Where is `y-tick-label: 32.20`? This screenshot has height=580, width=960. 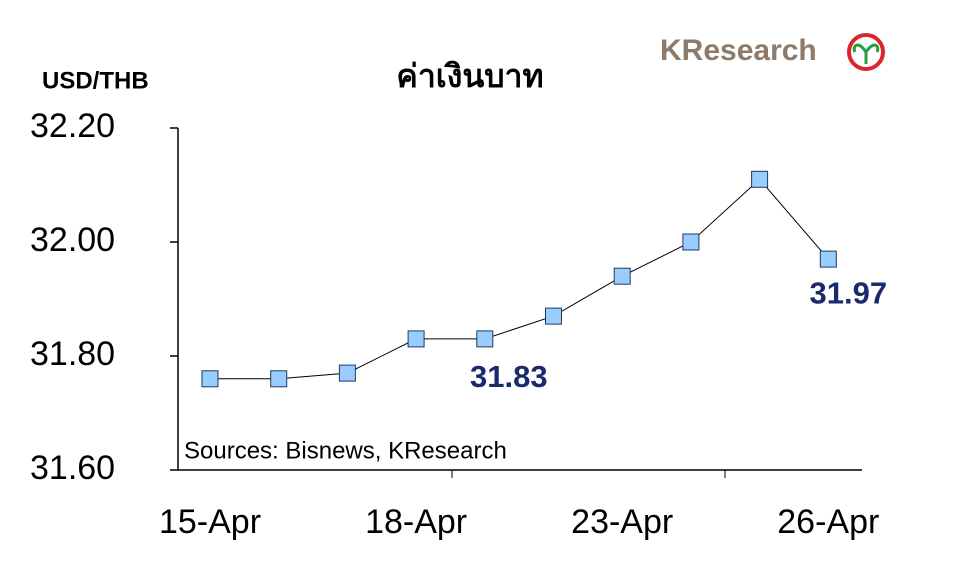 y-tick-label: 32.20 is located at coordinates (72, 126).